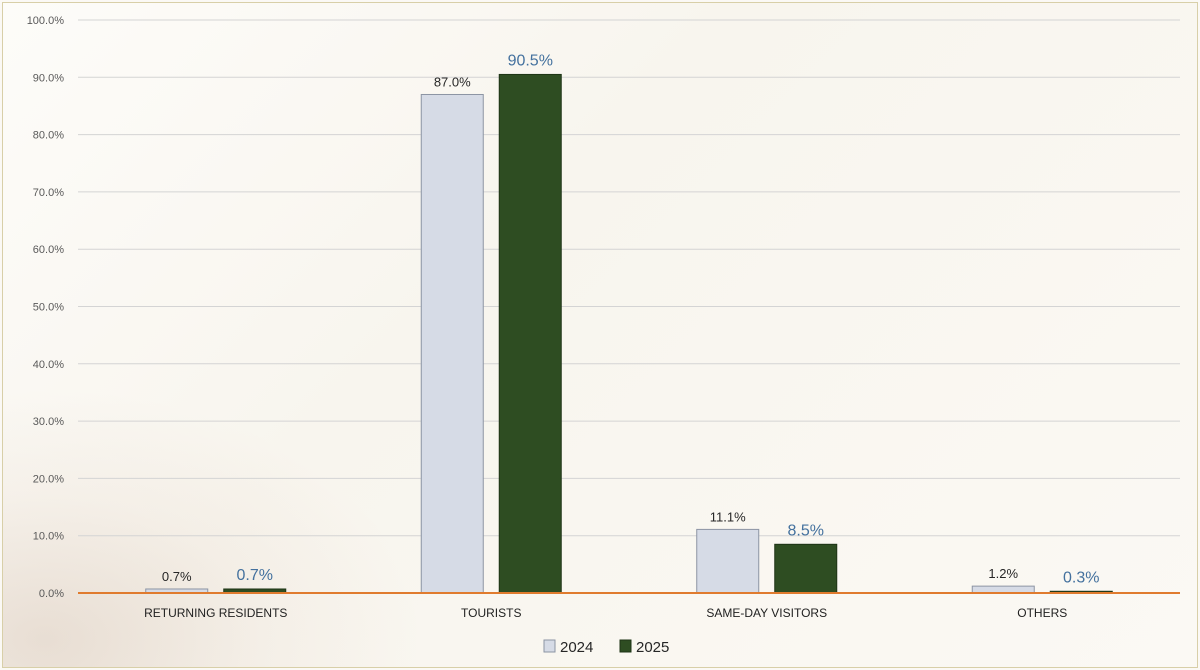 This screenshot has height=670, width=1200. I want to click on y-tick-label: 30.0%, so click(48, 422).